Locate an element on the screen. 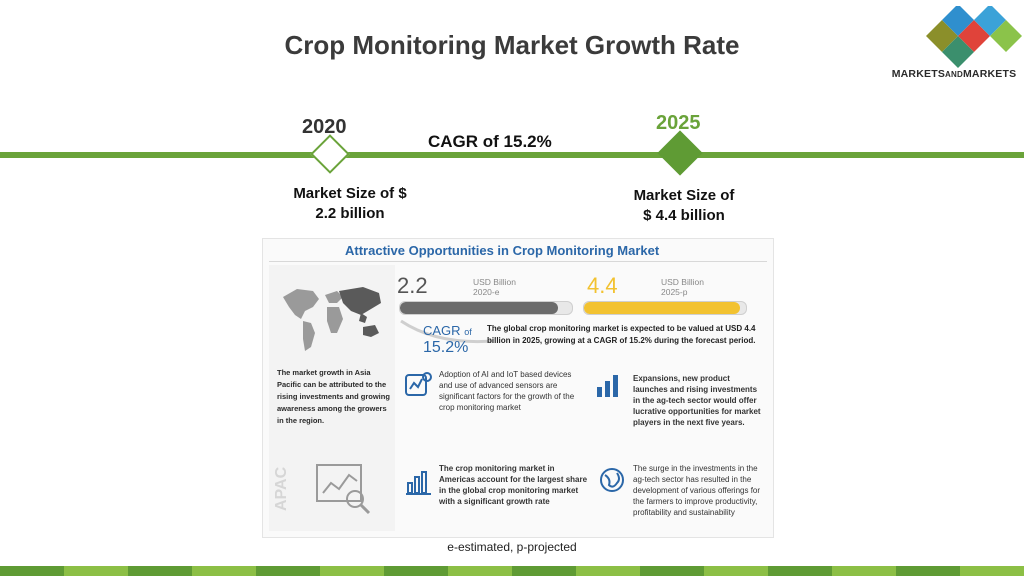 The width and height of the screenshot is (1024, 576). analytics-chart-icon is located at coordinates (343, 489).